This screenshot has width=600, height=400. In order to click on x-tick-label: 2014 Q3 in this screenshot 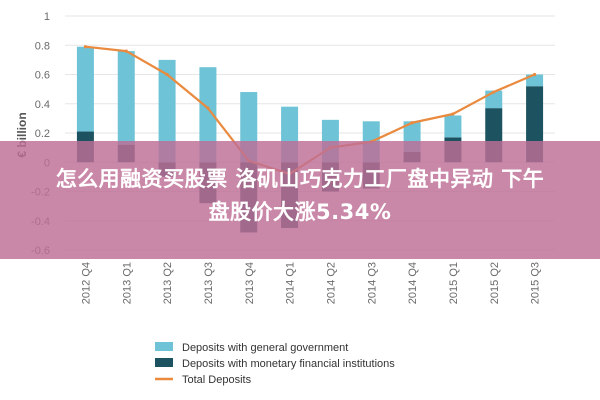, I will do `click(372, 283)`.